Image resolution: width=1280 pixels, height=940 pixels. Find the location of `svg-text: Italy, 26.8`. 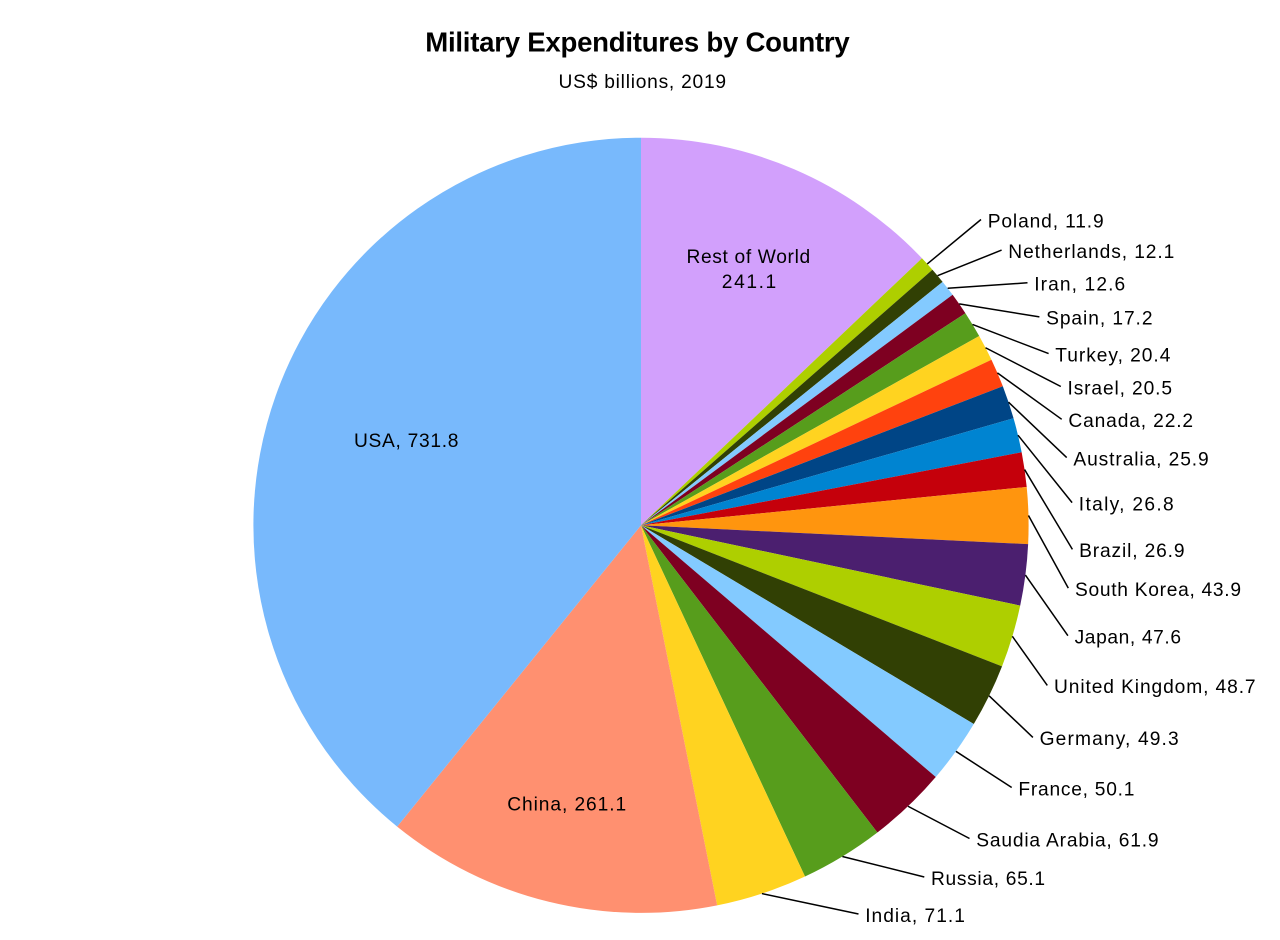

svg-text: Italy, 26.8 is located at coordinates (1126, 504).